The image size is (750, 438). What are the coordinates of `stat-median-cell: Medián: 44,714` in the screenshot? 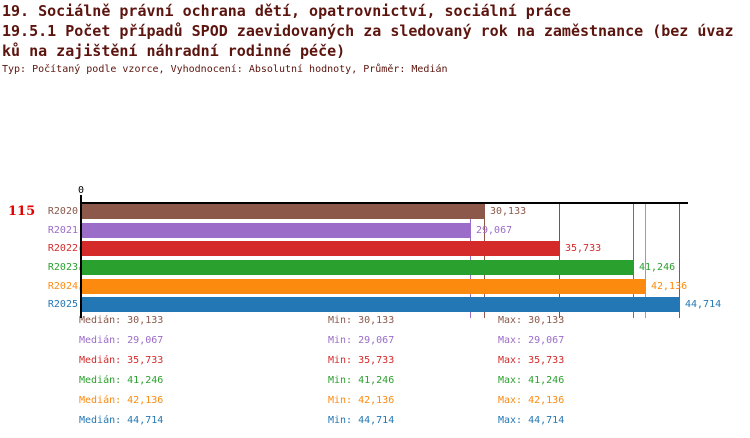 It's located at (121, 421).